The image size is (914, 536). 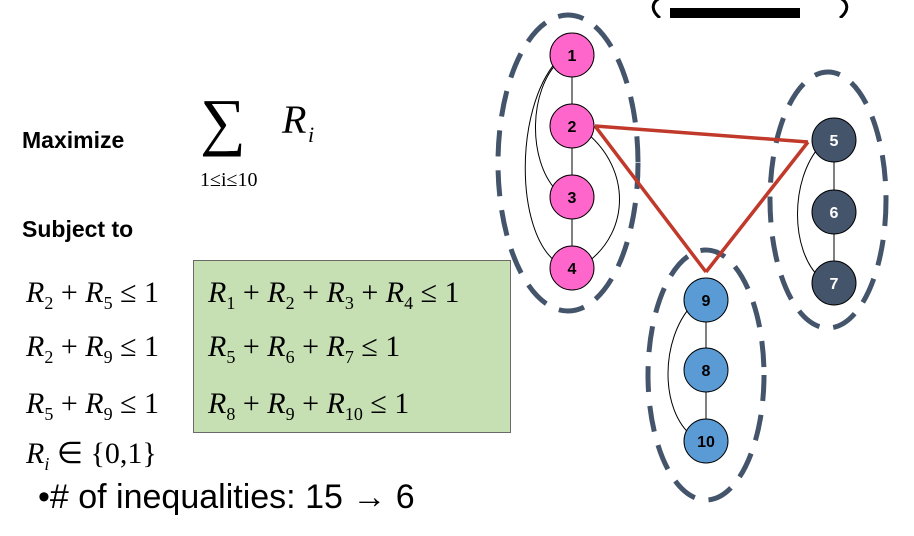 What do you see at coordinates (334, 294) in the screenshot?
I see `constraint-group-a: R1 + R2 + R3 + R4 ≤ 1` at bounding box center [334, 294].